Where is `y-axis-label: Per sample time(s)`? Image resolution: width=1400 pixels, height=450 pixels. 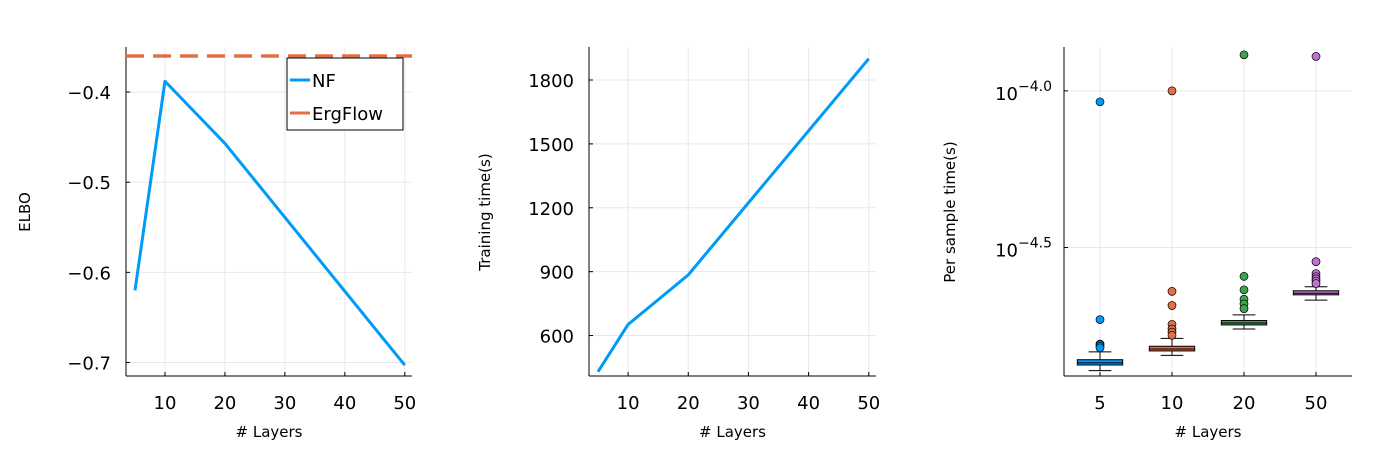
y-axis-label: Per sample time(s) is located at coordinates (950, 211).